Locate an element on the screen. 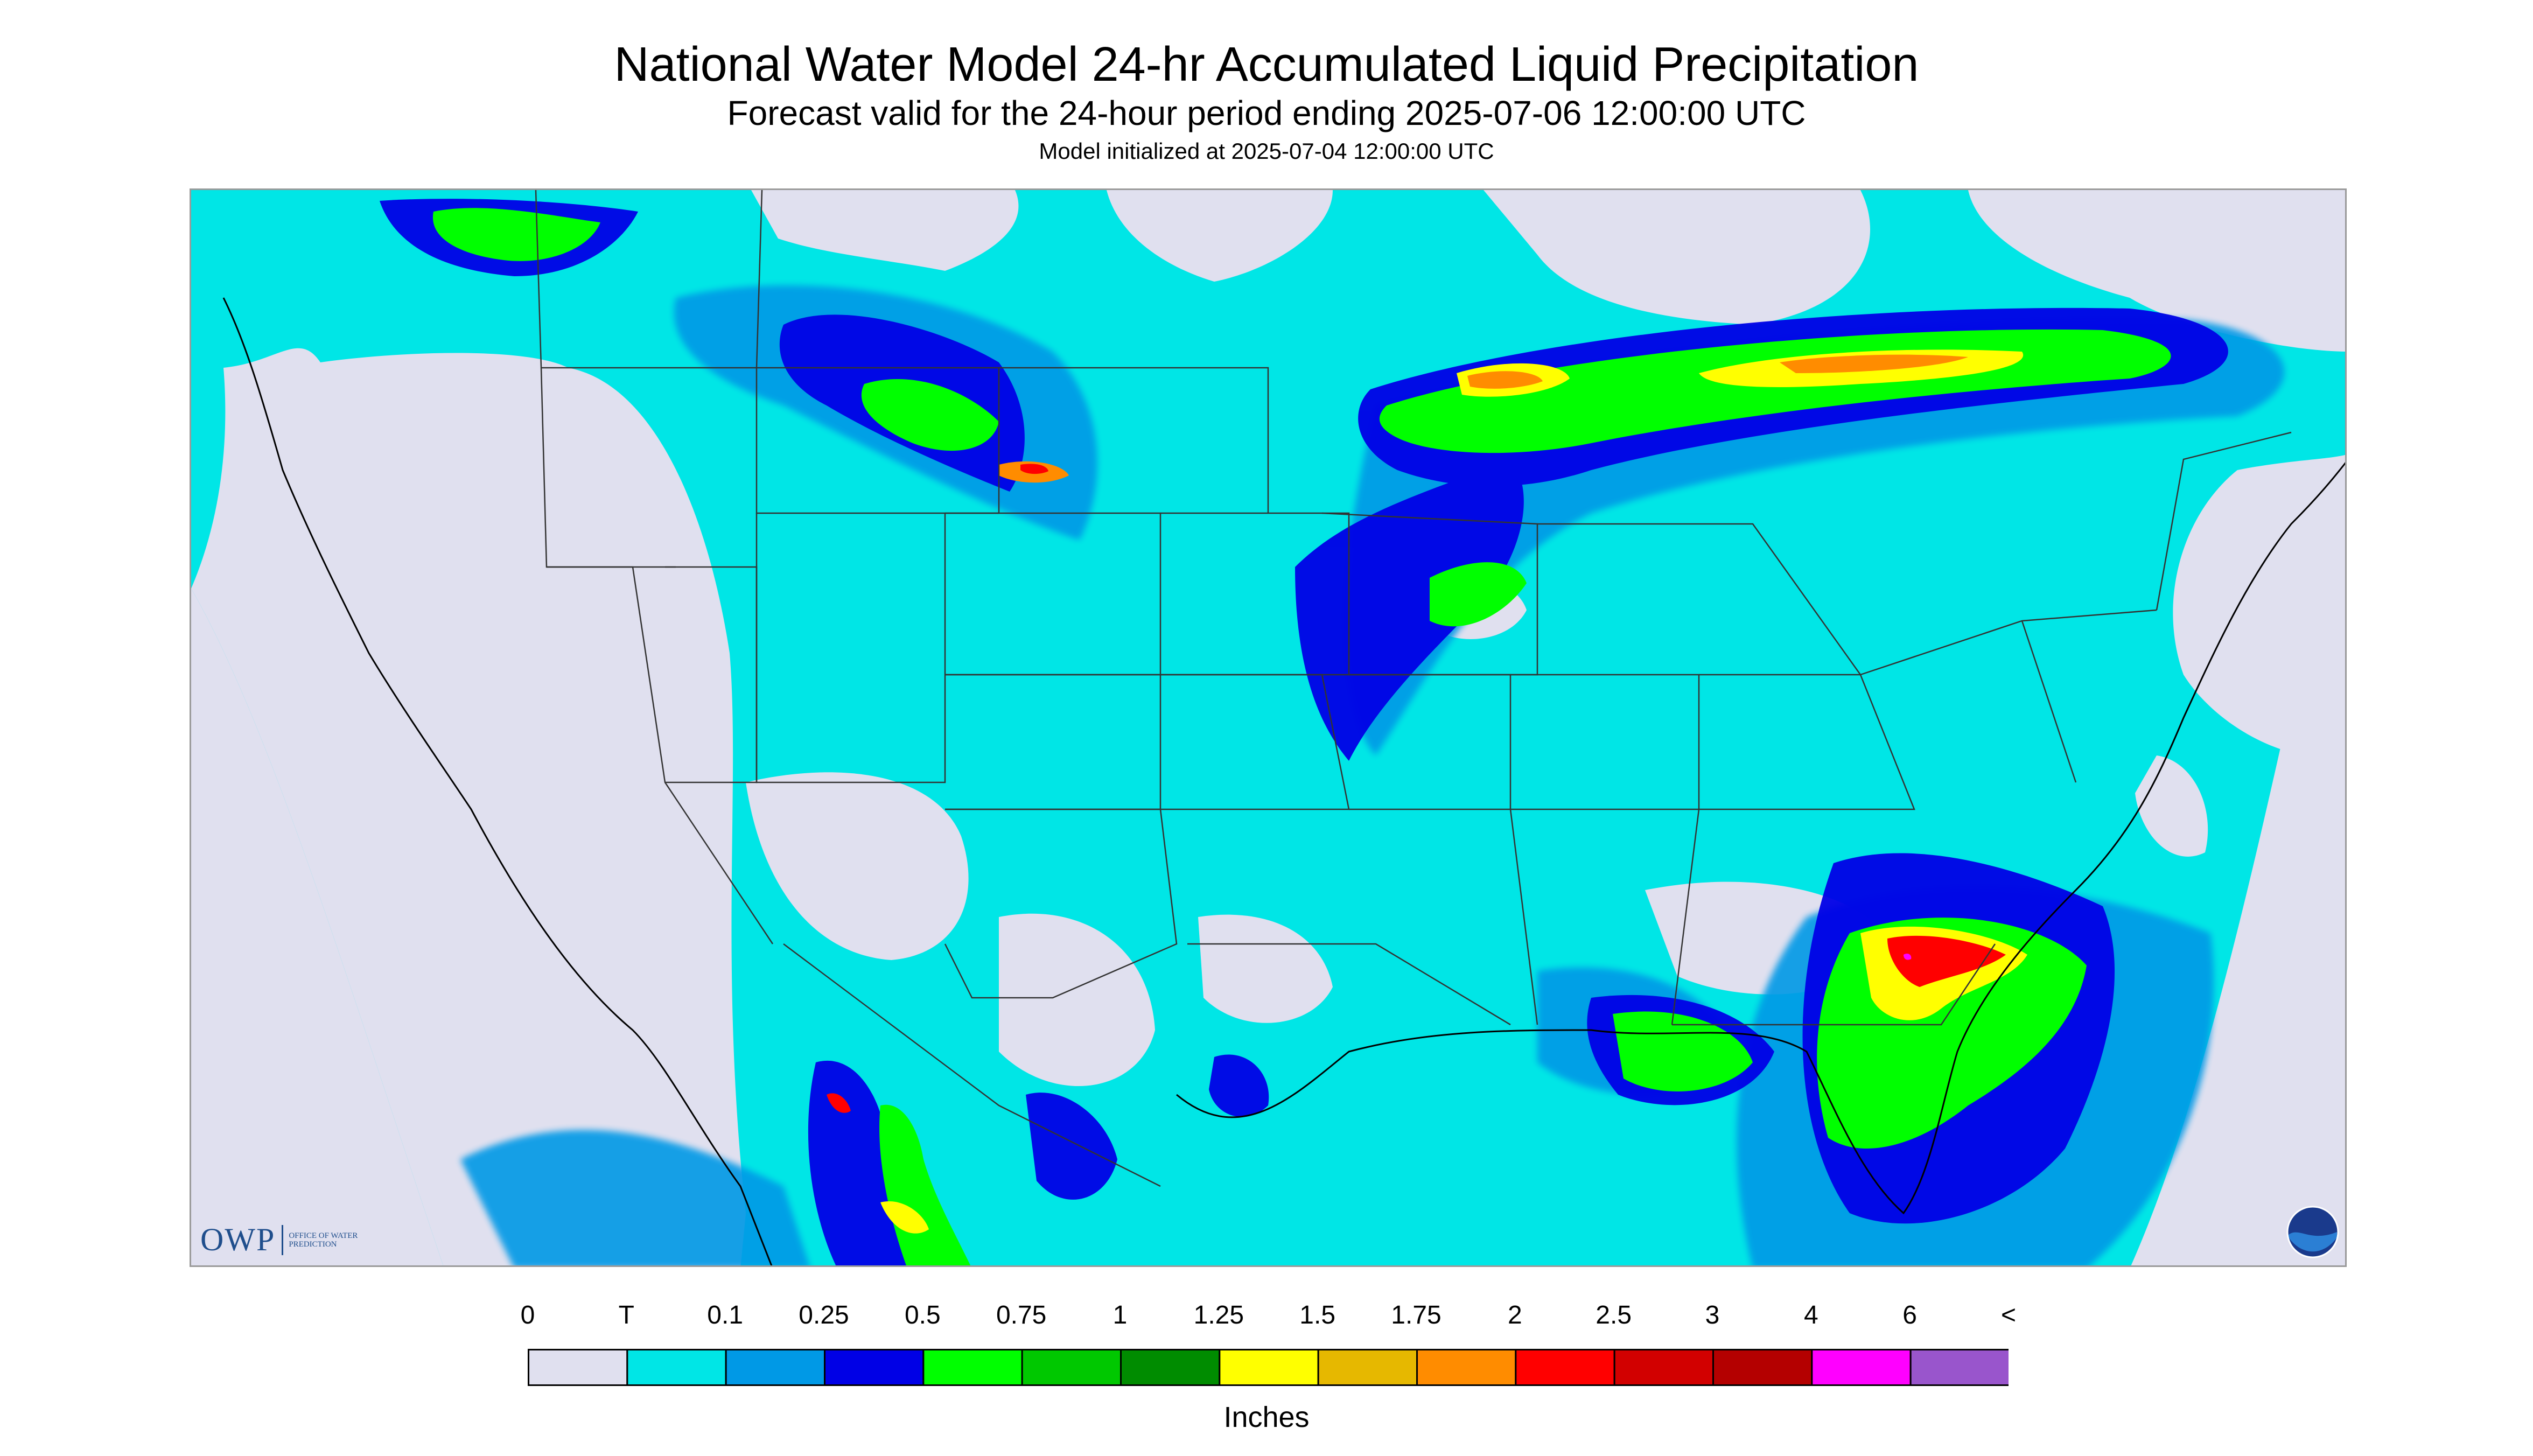 The image size is (2533, 1456). legend-tick-label: 2.5 is located at coordinates (1614, 1315).